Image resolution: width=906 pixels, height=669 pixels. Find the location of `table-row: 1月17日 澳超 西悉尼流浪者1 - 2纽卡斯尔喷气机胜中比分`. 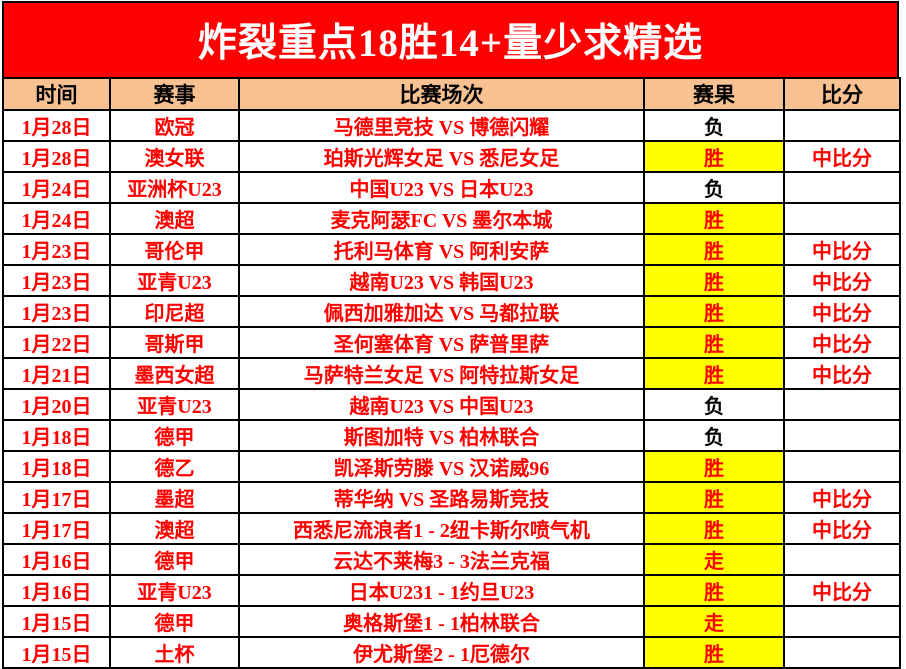

table-row: 1月17日 澳超 西悉尼流浪者1 - 2纽卡斯尔喷气机胜中比分 is located at coordinates (451, 528).